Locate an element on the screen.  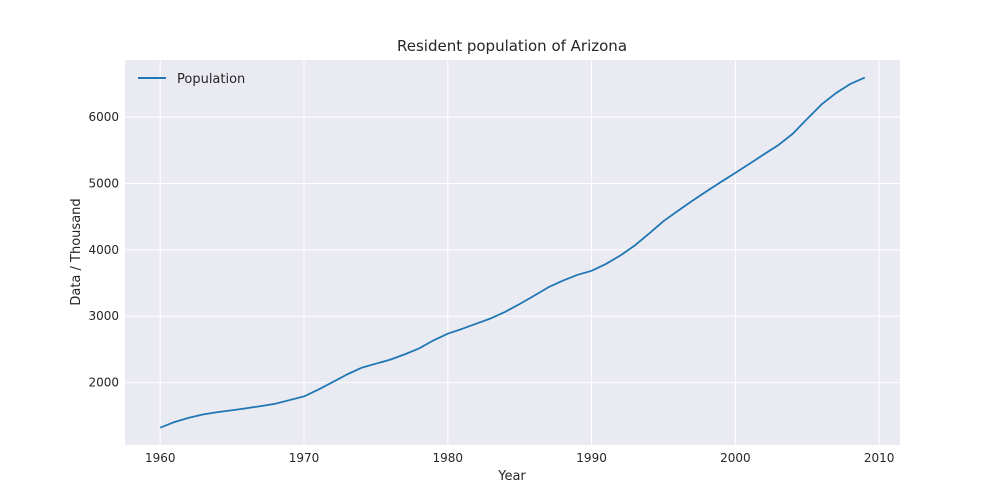
legend-label: Population is located at coordinates (211, 79).